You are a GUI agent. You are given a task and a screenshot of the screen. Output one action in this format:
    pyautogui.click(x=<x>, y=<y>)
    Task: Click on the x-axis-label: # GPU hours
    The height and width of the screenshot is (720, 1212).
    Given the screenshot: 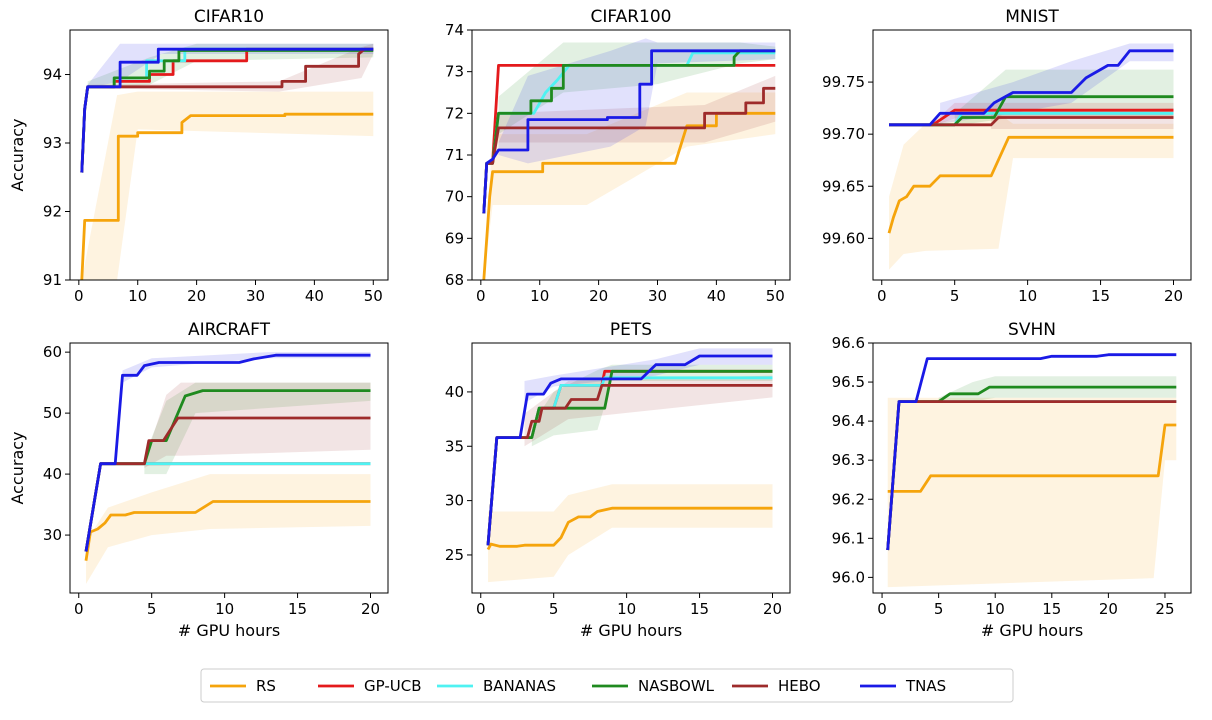 What is the action you would take?
    pyautogui.click(x=1032, y=630)
    